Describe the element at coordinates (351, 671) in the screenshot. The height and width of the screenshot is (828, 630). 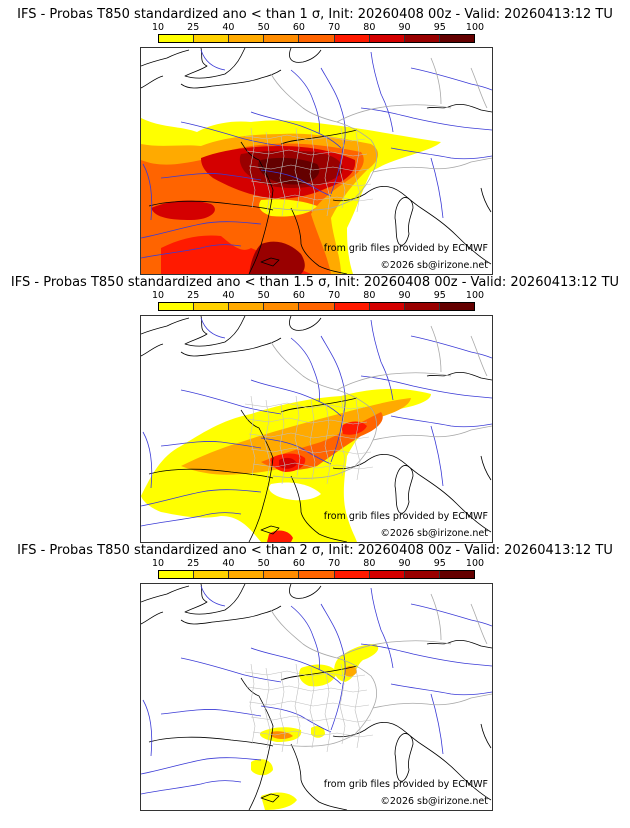
I see `probability-contour` at that location.